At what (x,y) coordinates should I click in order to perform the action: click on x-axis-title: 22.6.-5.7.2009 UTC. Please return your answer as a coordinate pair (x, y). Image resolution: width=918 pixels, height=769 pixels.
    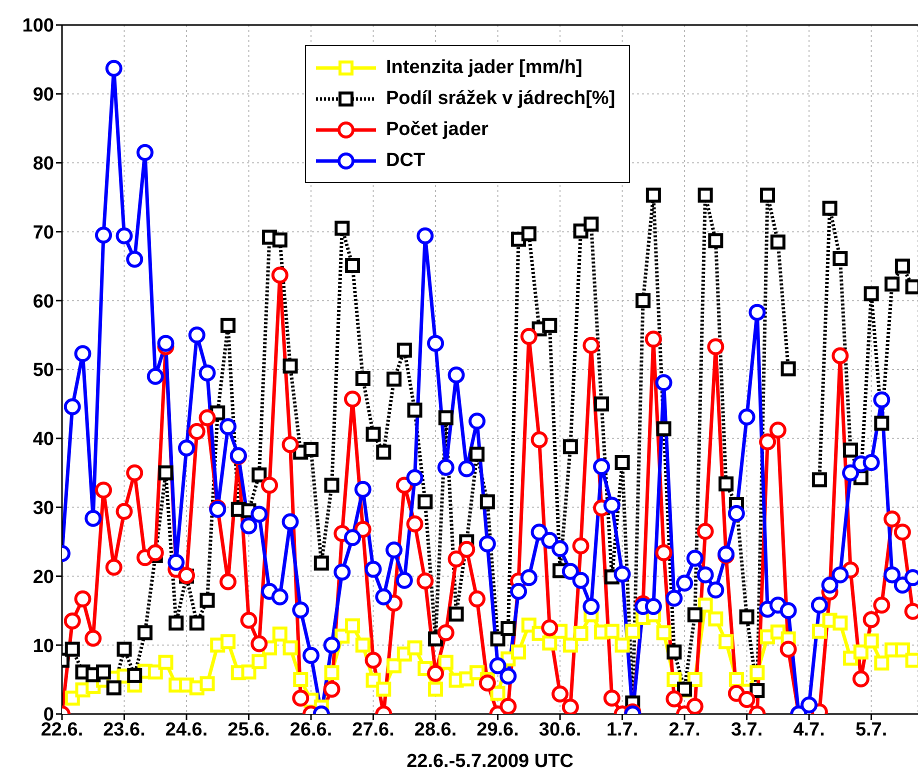
    Looking at the image, I should click on (490, 760).